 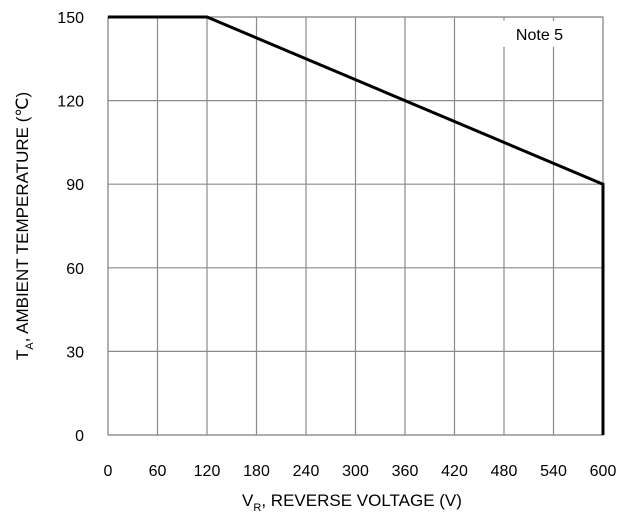 I want to click on x-tick-label: 600, so click(x=603, y=471).